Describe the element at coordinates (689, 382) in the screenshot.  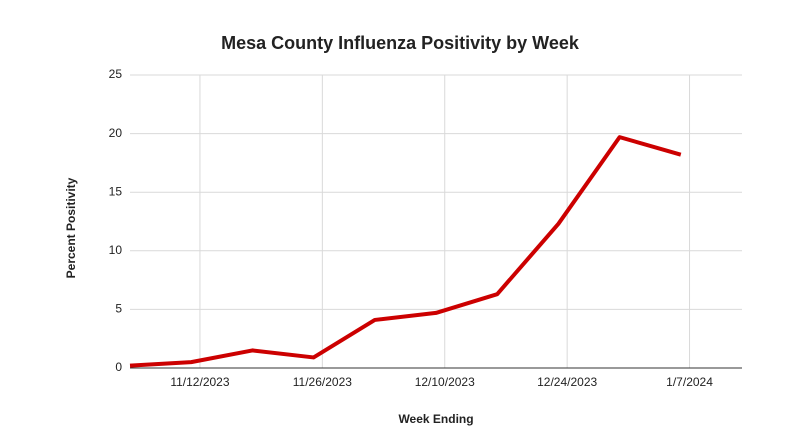
I see `x-tick-label: 1/7/2024` at that location.